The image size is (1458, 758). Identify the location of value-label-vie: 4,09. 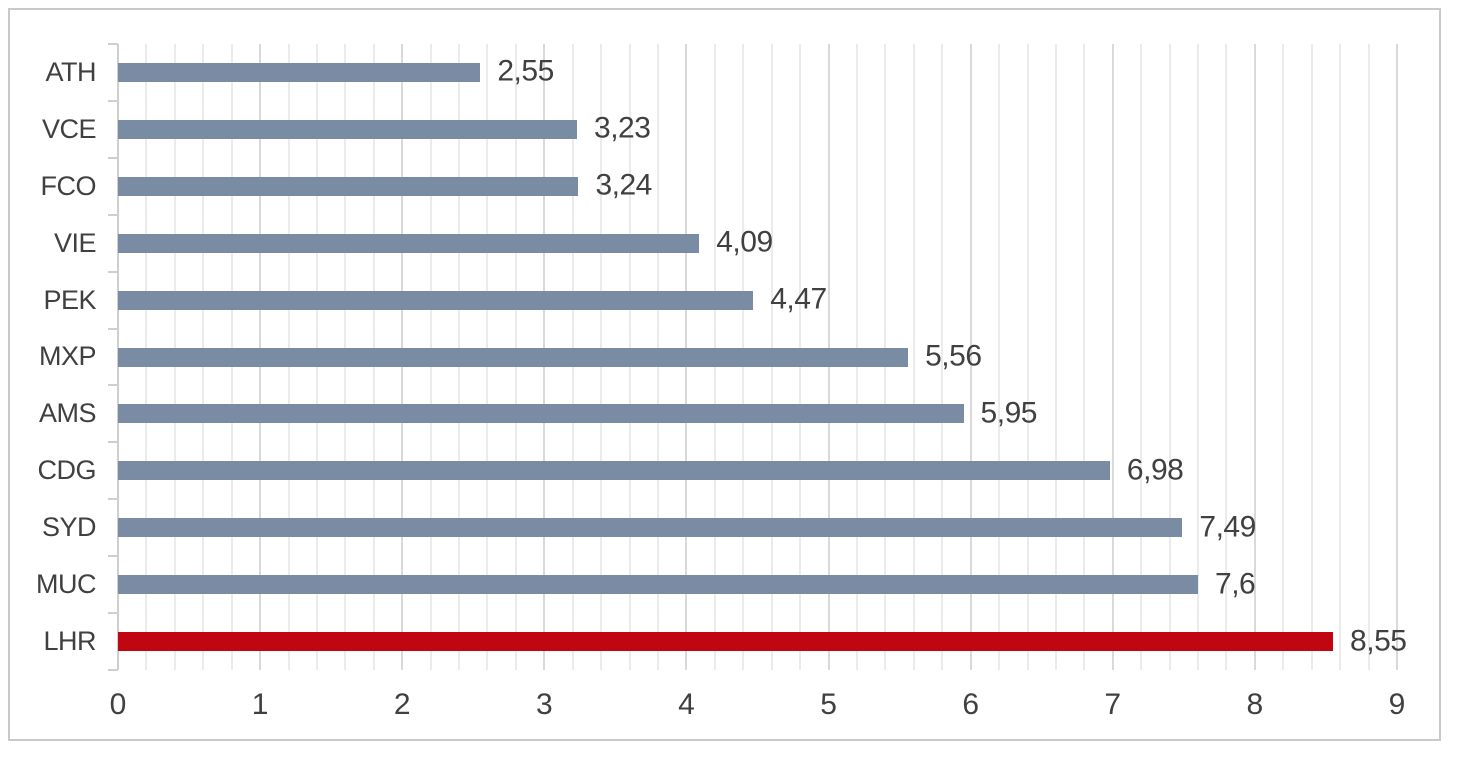
(744, 242).